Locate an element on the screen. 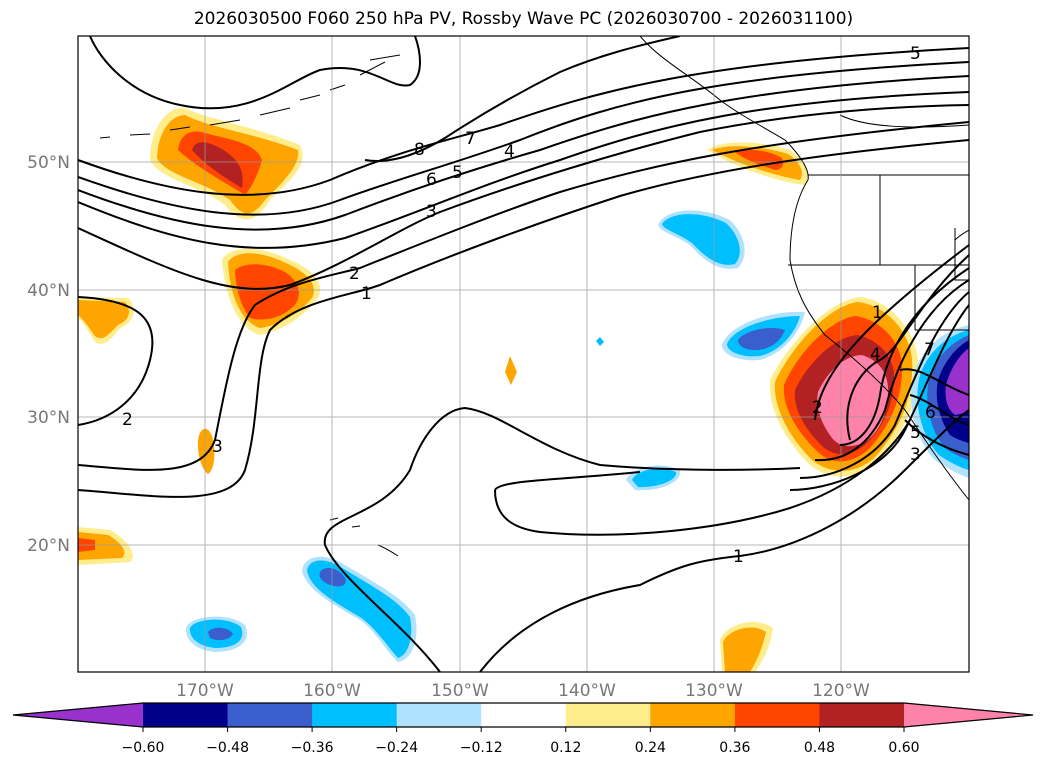 This screenshot has width=1047, height=765. colorbar-tick-label: 0.36 is located at coordinates (734, 748).